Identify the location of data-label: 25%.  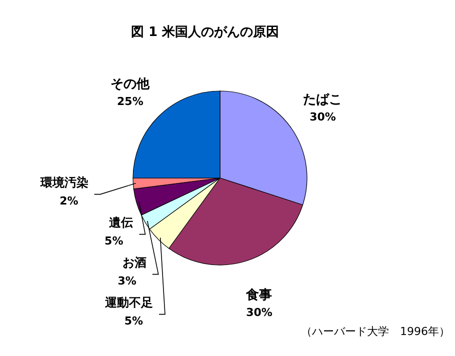
(130, 101).